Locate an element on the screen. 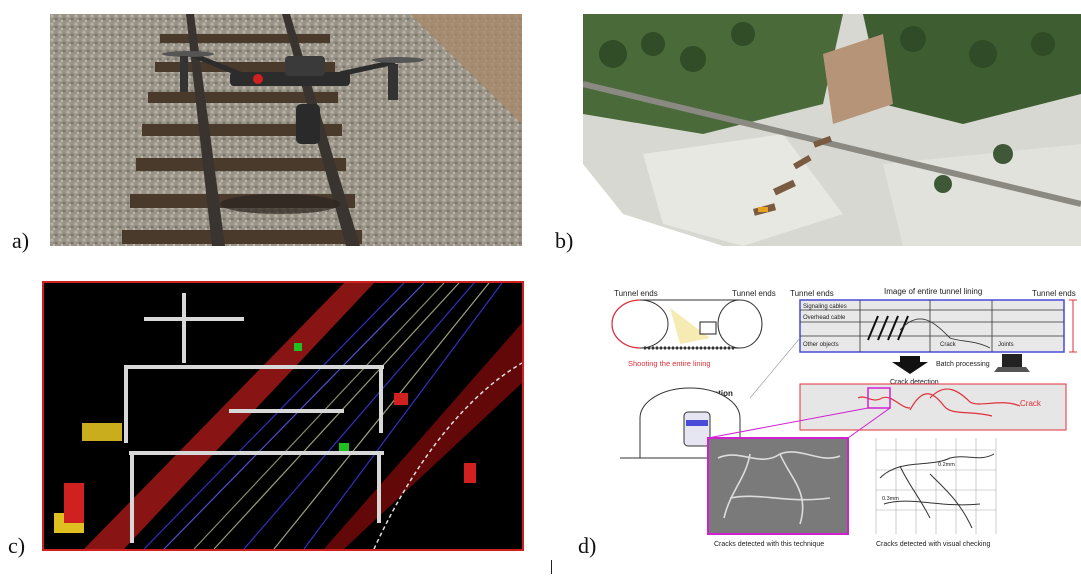 The image size is (1081, 576). text-shooting: Shooting the entire lining is located at coordinates (669, 363).